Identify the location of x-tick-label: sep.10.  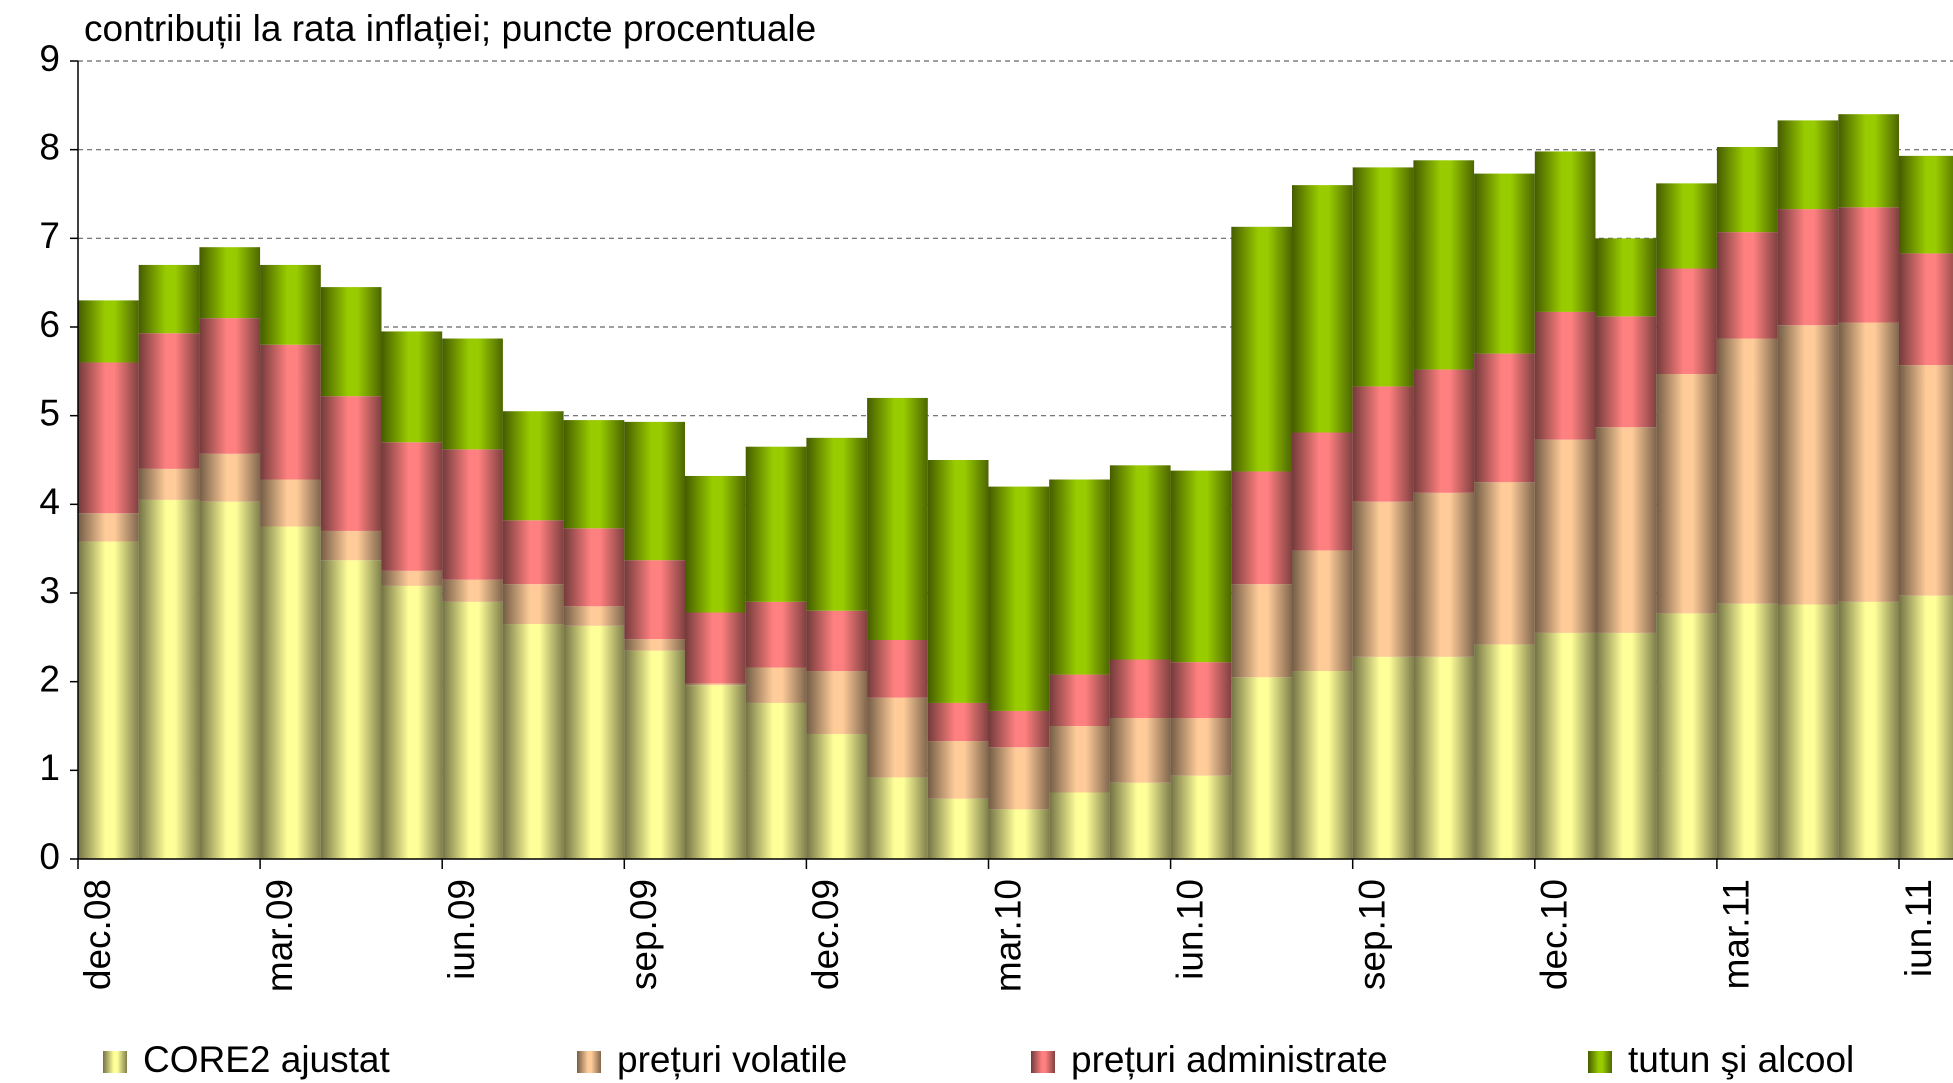
(1371, 934).